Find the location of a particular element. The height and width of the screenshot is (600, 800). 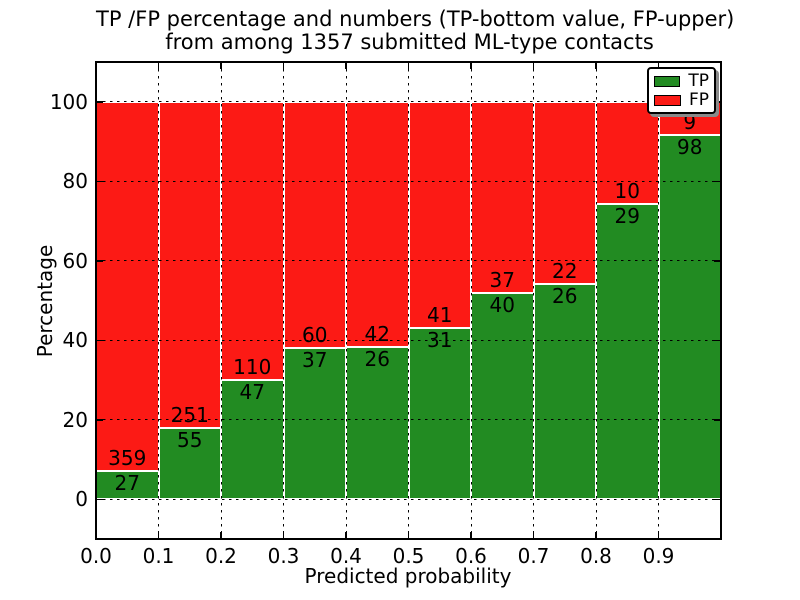

fp-count-label: 251 is located at coordinates (189, 414).